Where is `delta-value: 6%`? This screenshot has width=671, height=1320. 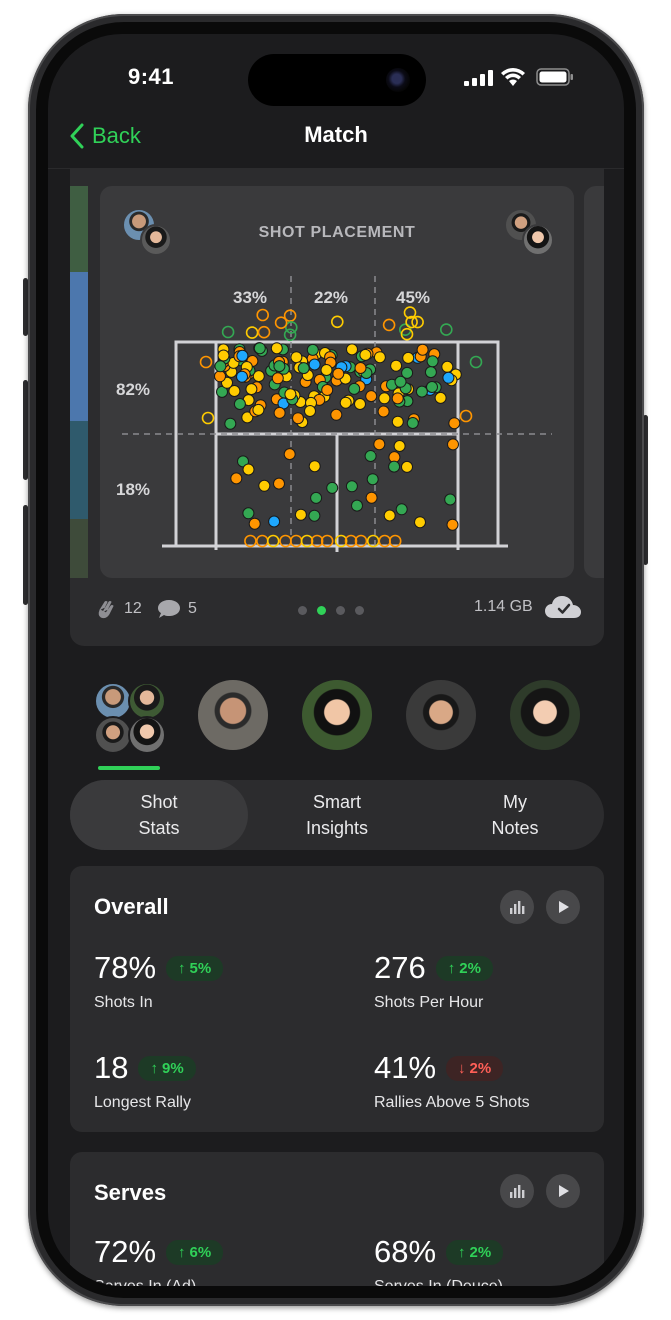
delta-value: 6% is located at coordinates (200, 1252).